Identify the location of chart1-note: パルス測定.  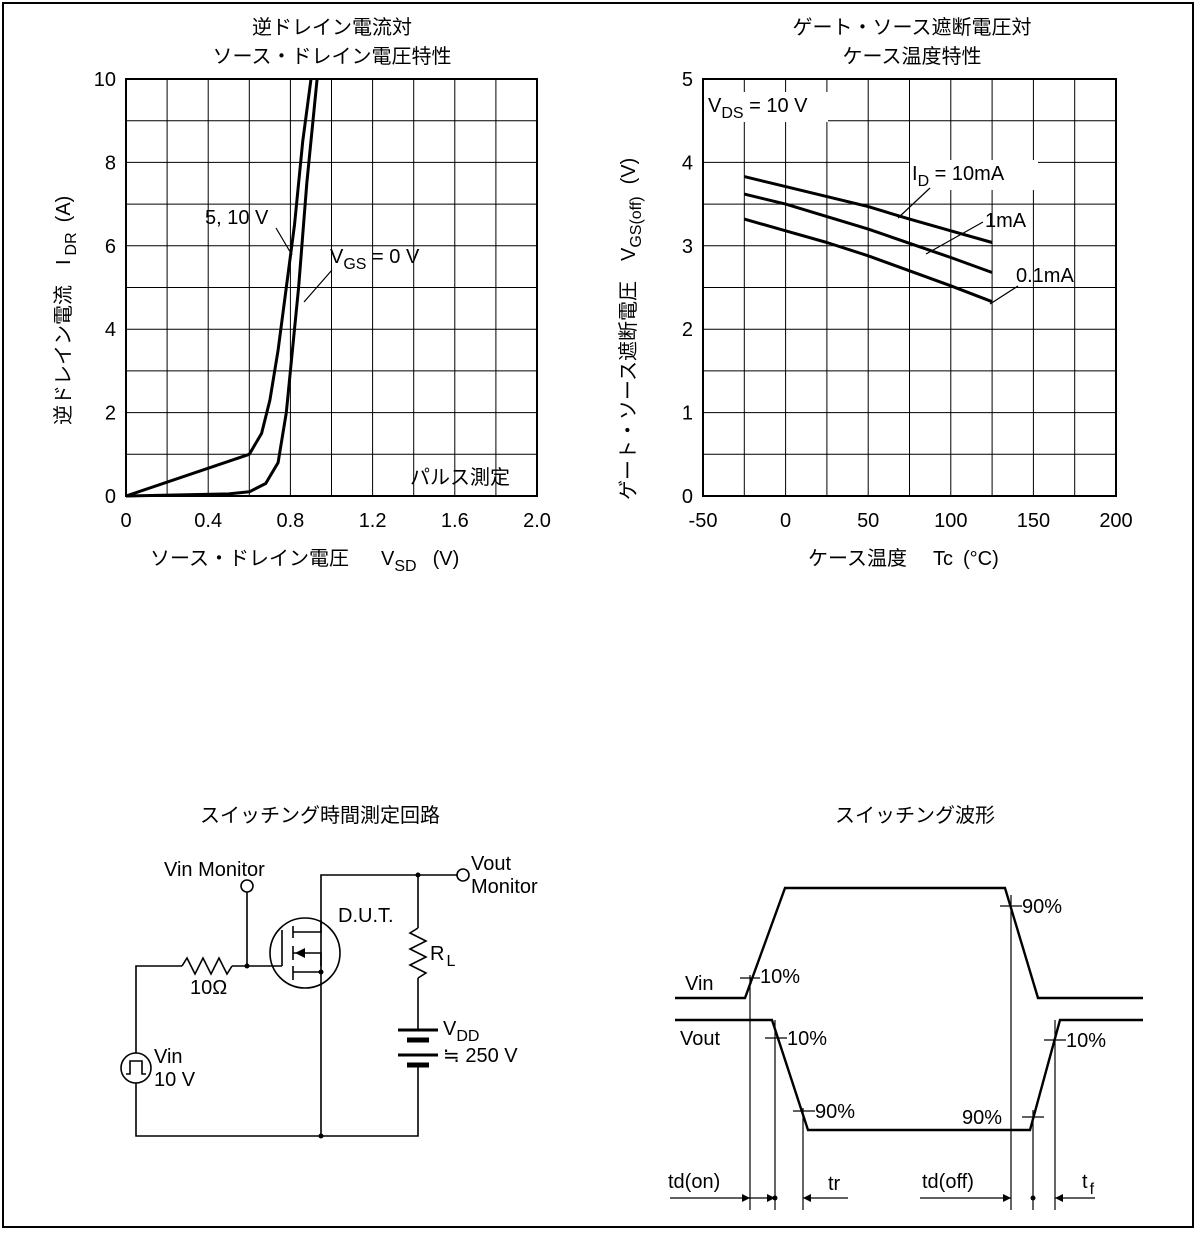
(460, 477).